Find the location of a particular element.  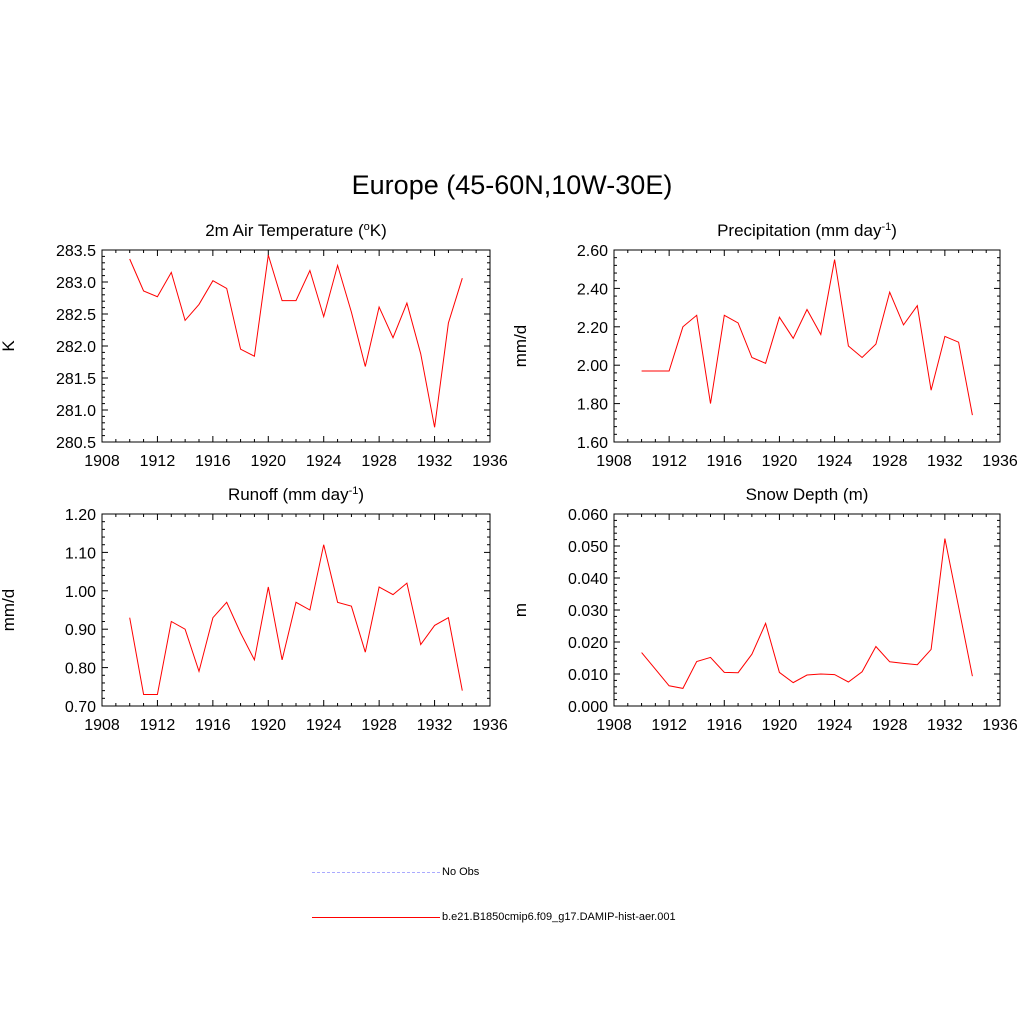

y-tick-label: 0.80 is located at coordinates (80, 669).